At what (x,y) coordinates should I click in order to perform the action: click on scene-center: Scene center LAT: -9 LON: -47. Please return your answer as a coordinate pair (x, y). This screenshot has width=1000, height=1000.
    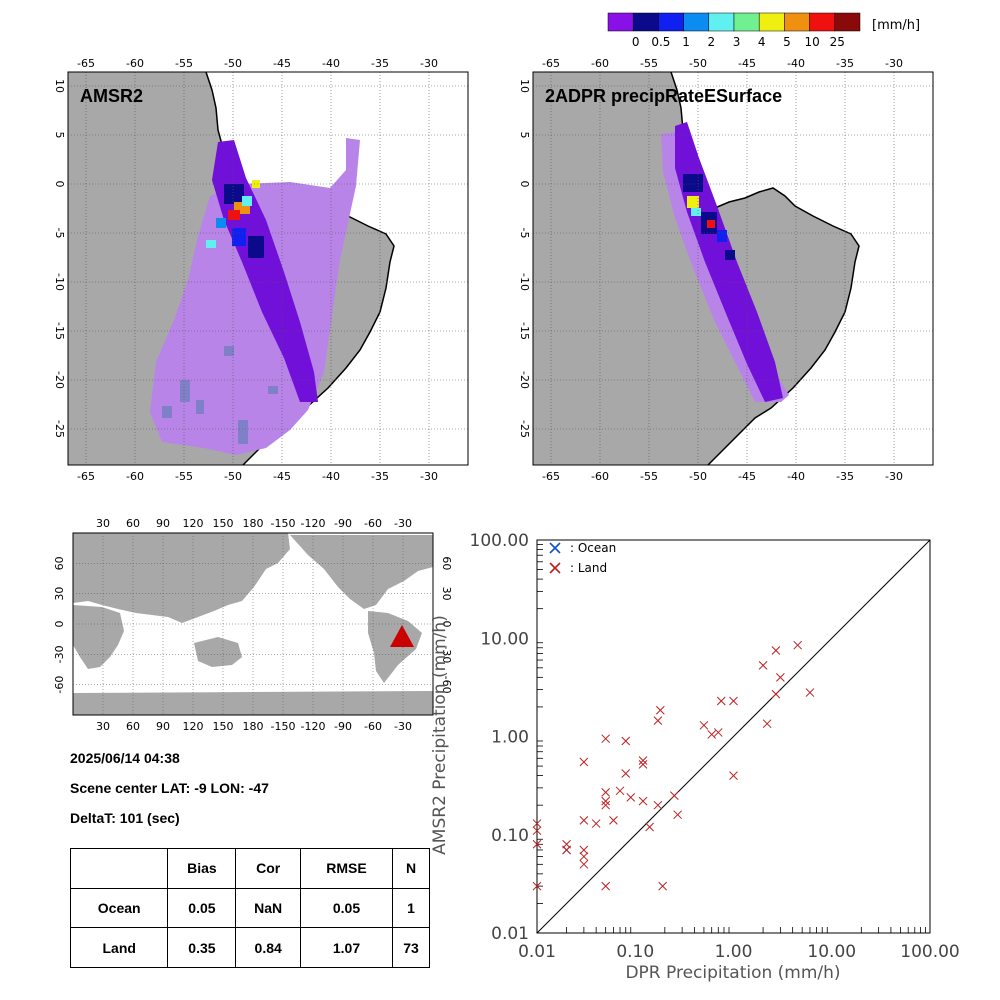
    Looking at the image, I should click on (169, 788).